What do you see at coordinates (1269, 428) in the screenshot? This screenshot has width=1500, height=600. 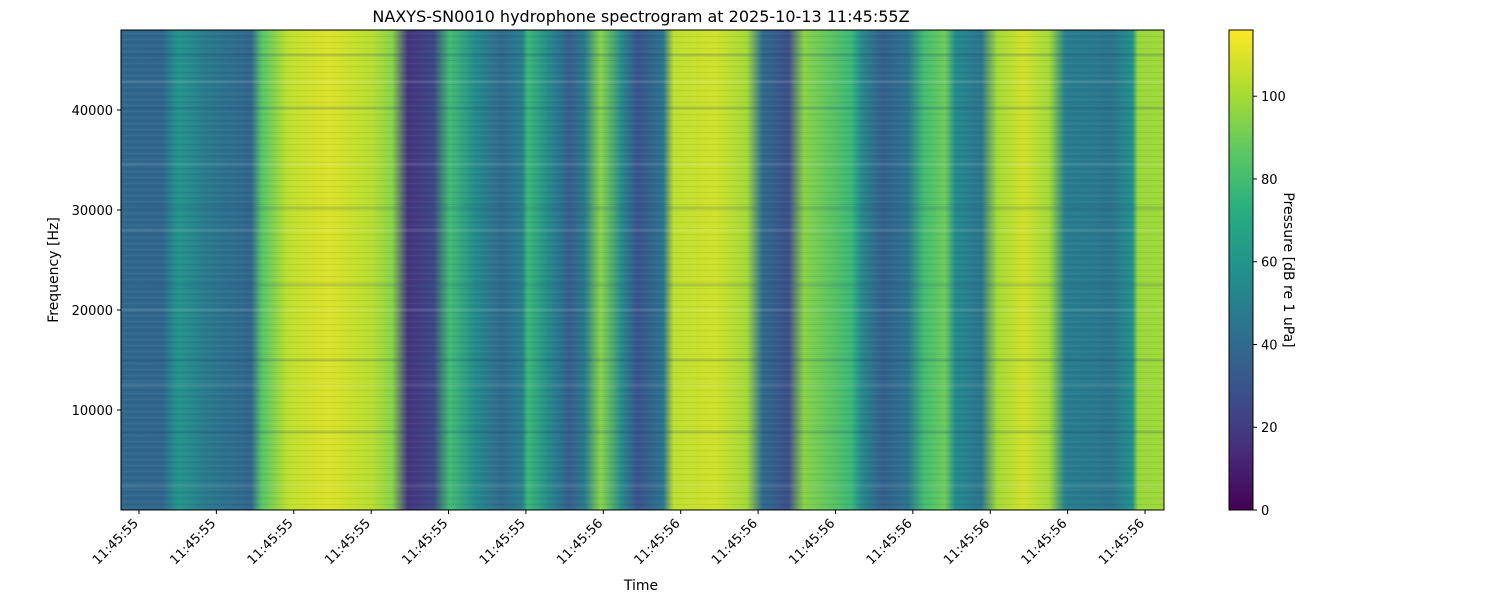 I see `colorbar-tick-label: 20` at bounding box center [1269, 428].